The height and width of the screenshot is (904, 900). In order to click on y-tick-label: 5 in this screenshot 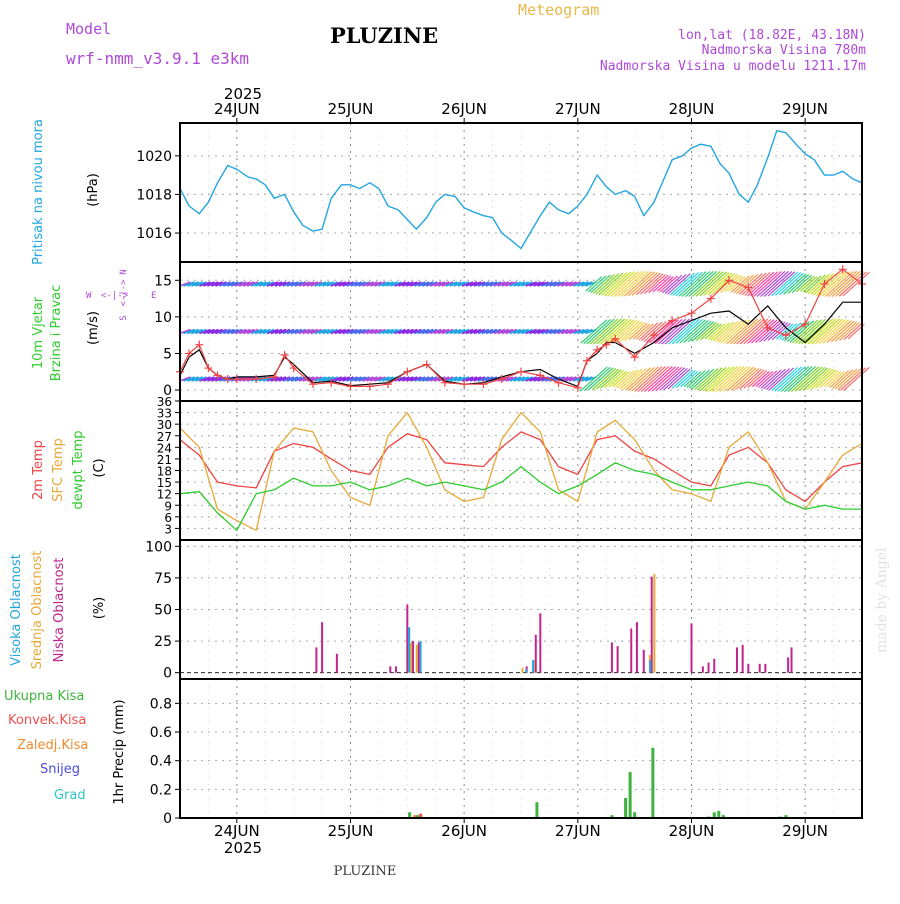, I will do `click(167, 354)`.